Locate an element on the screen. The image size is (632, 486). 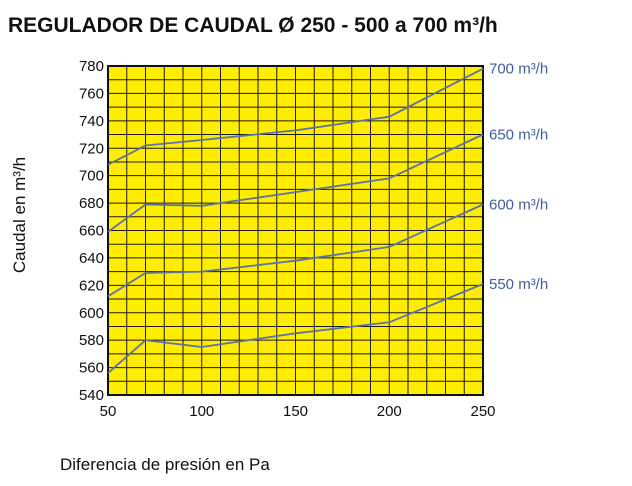
y-tick-label: 580 is located at coordinates (91, 340).